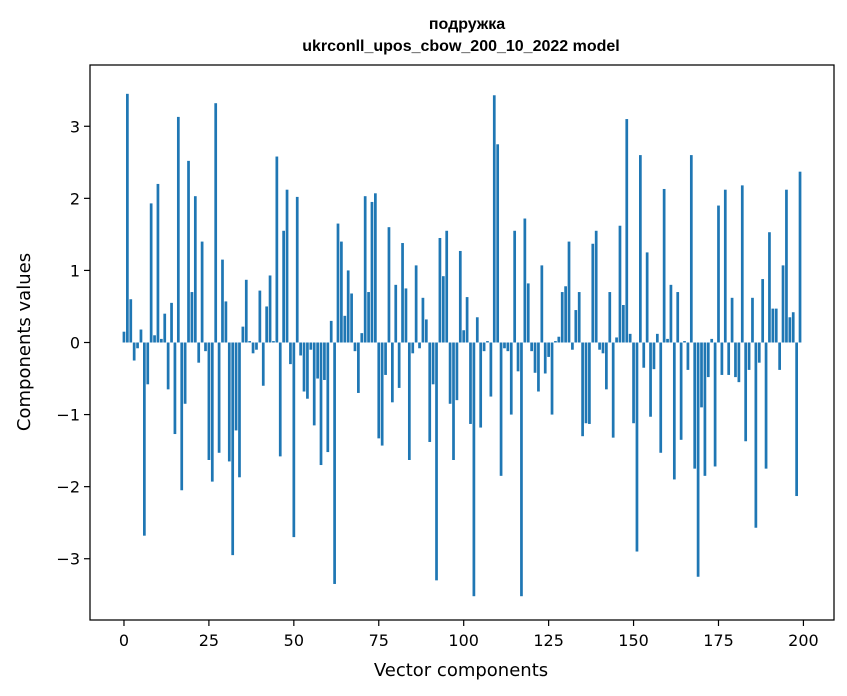 The width and height of the screenshot is (847, 696). I want to click on y-tick-label: 0, so click(75, 343).